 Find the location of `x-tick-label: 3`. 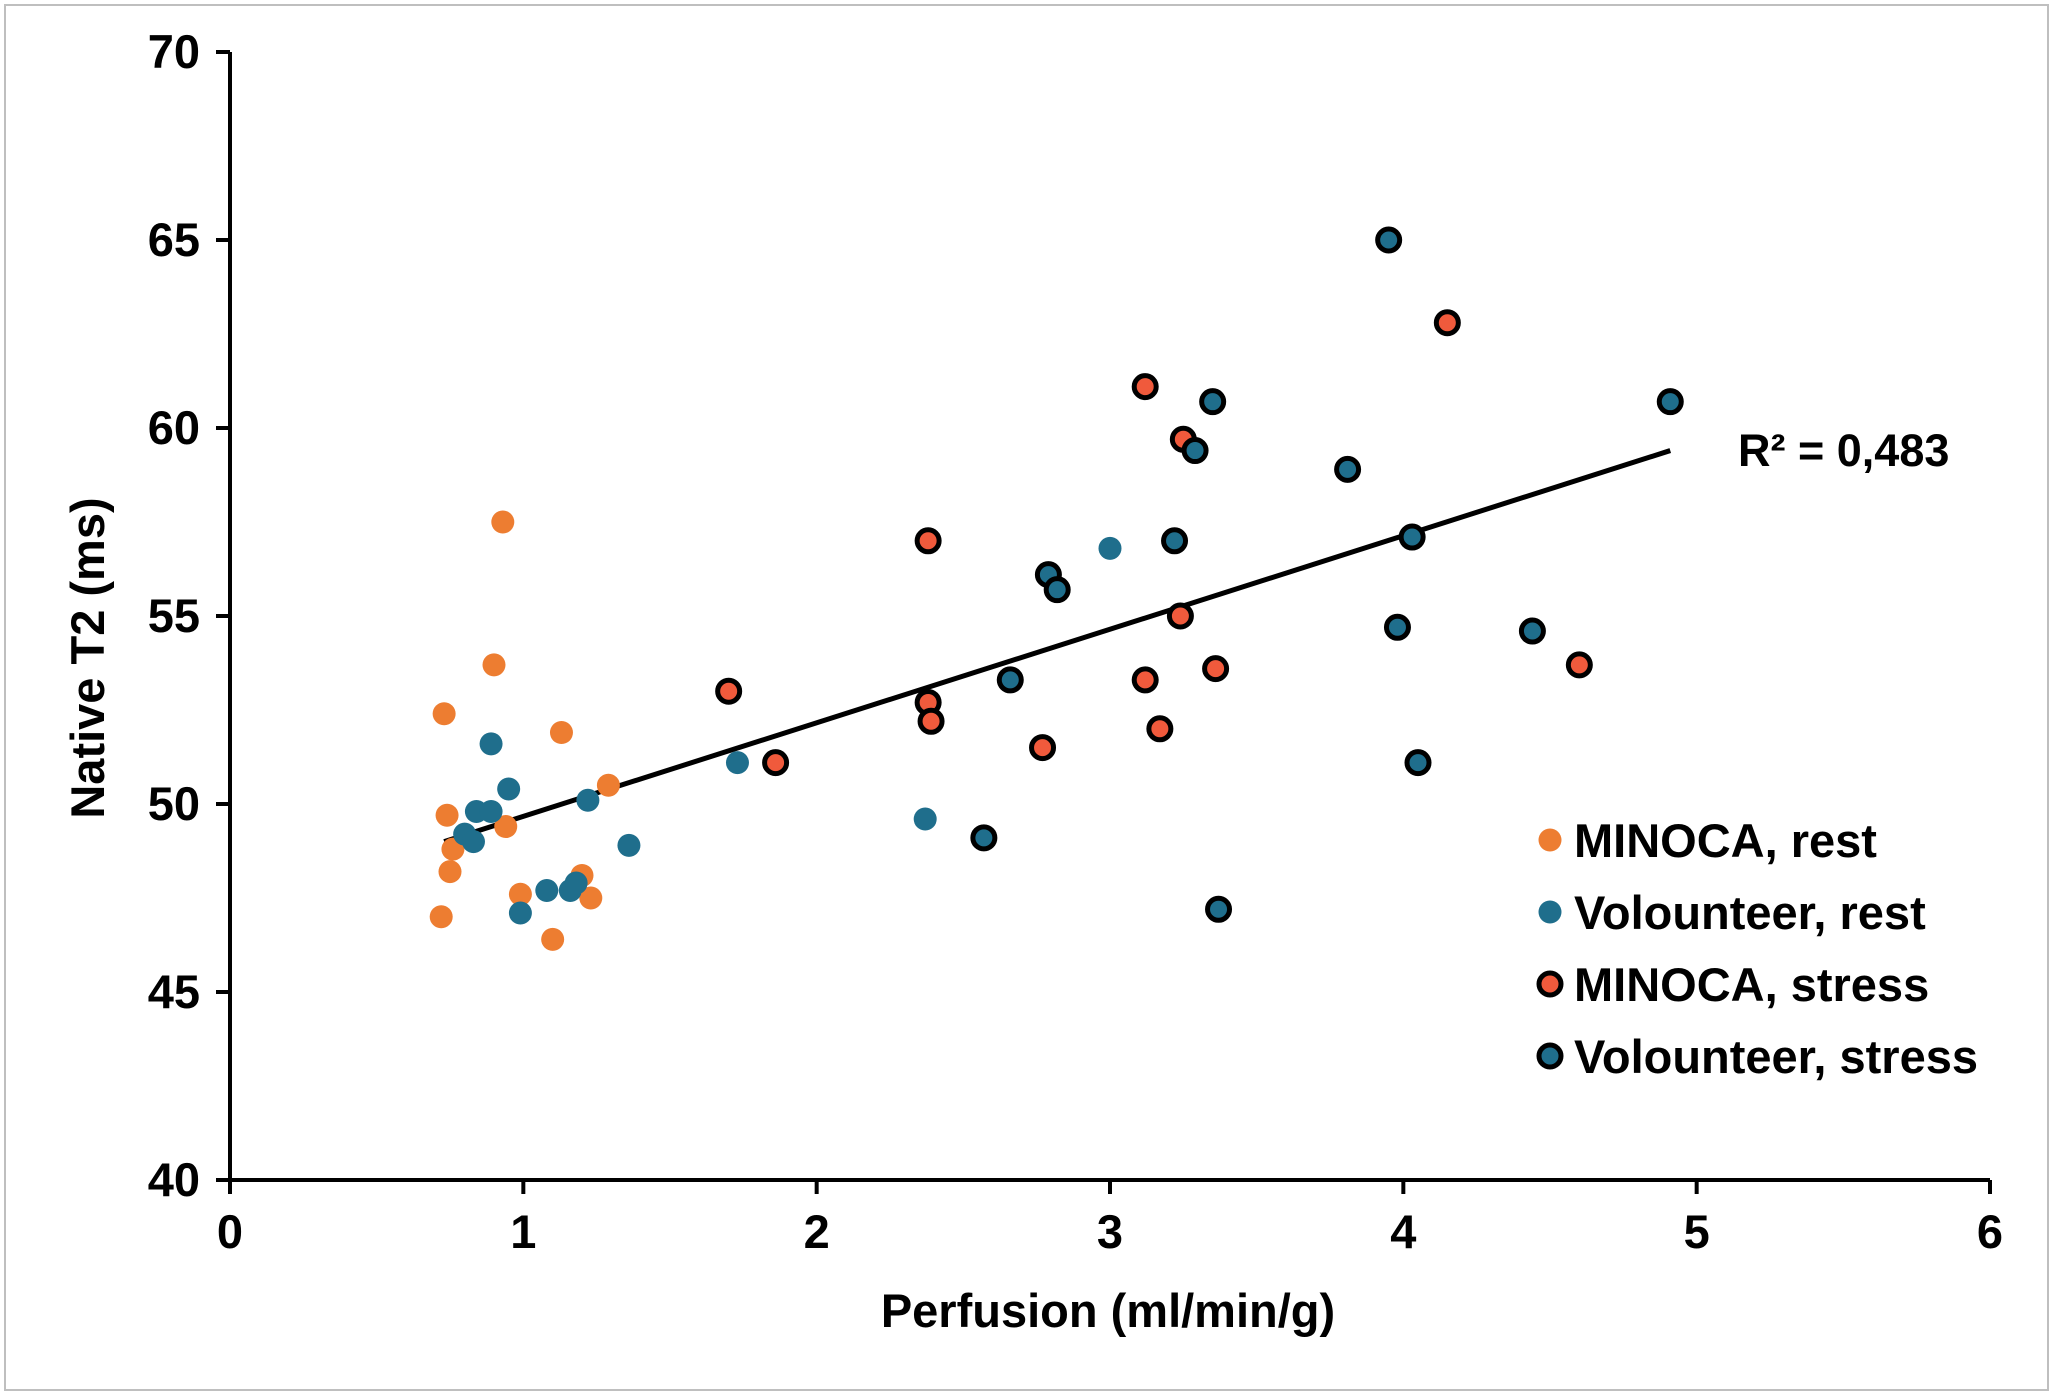

x-tick-label: 3 is located at coordinates (1110, 1231).